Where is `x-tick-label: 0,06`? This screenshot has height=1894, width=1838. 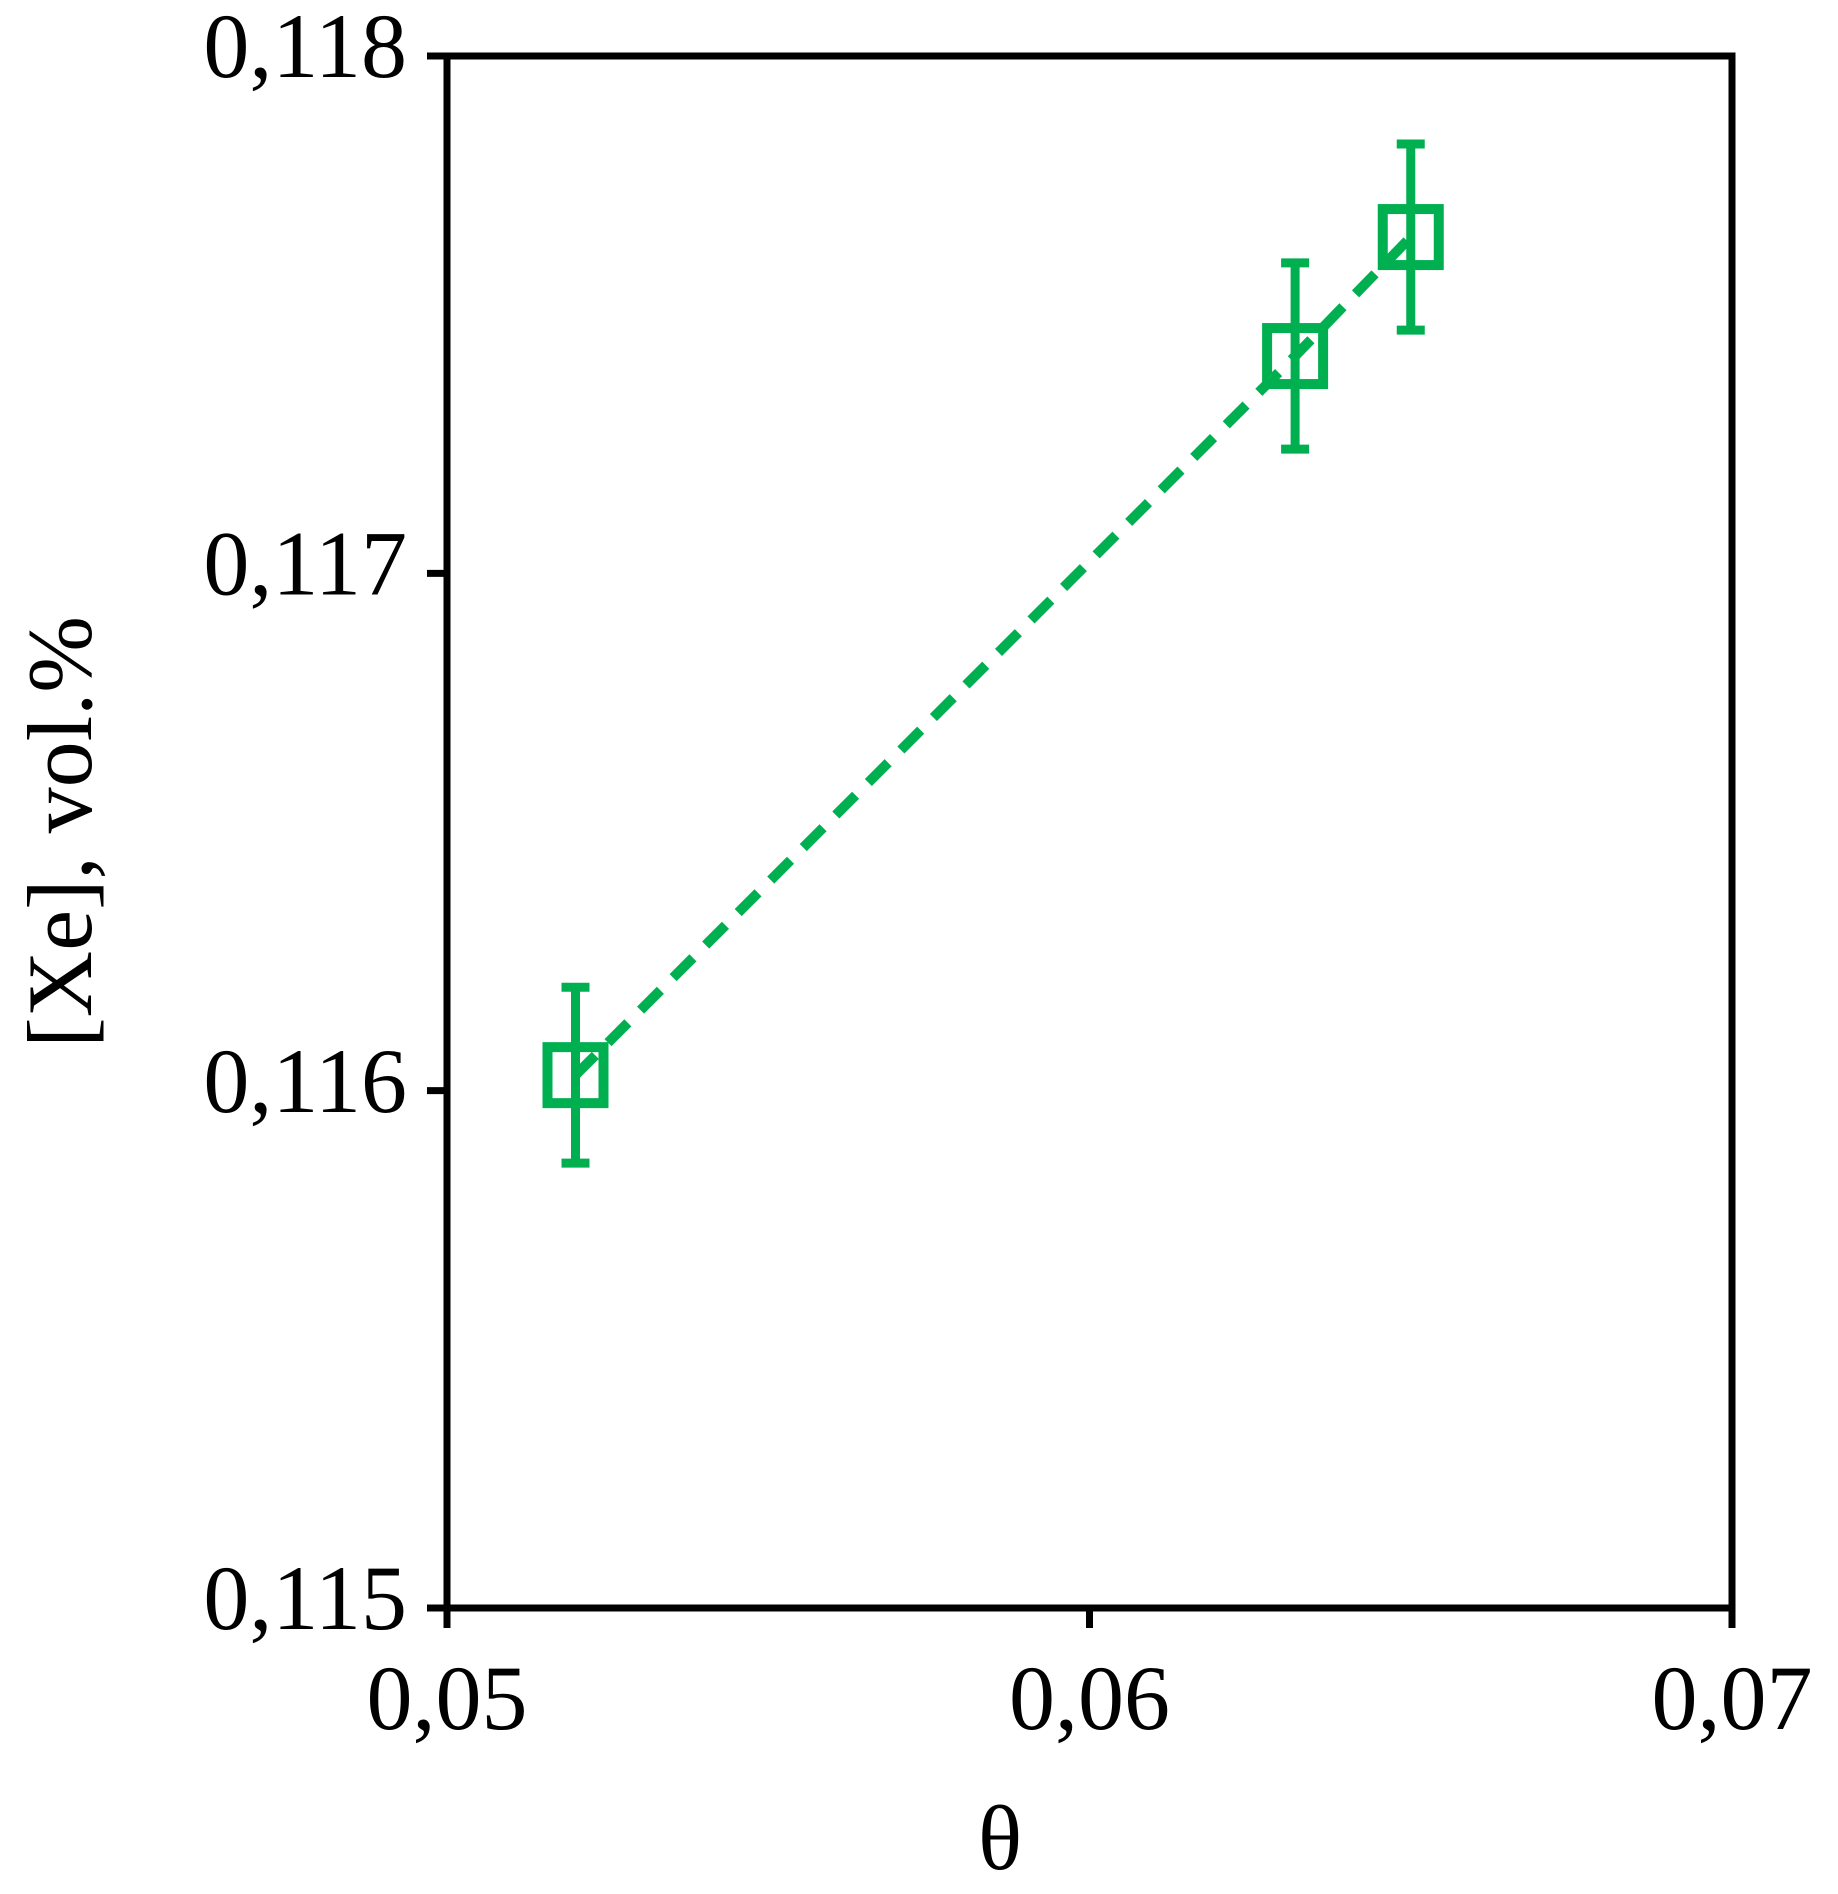
x-tick-label: 0,06 is located at coordinates (1089, 1698).